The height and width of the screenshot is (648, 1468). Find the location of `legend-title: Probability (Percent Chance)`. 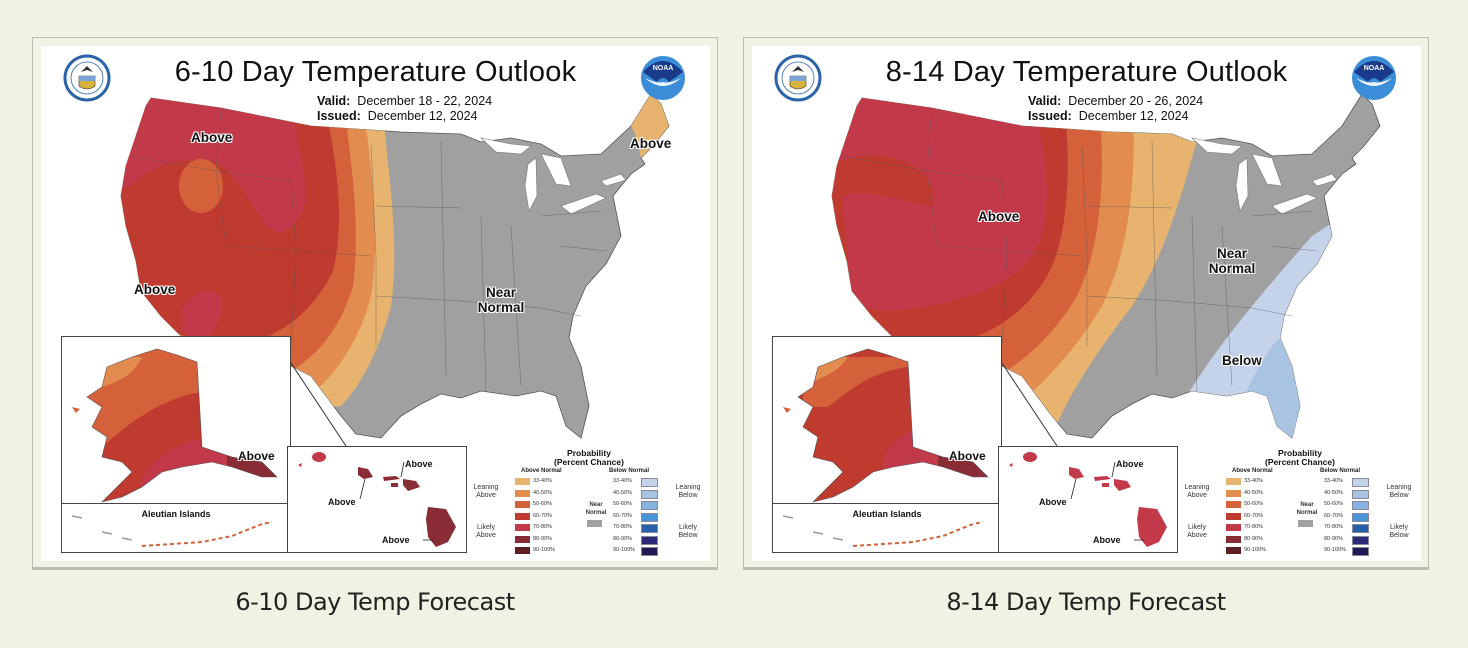

legend-title: Probability (Percent Chance) is located at coordinates (589, 457).